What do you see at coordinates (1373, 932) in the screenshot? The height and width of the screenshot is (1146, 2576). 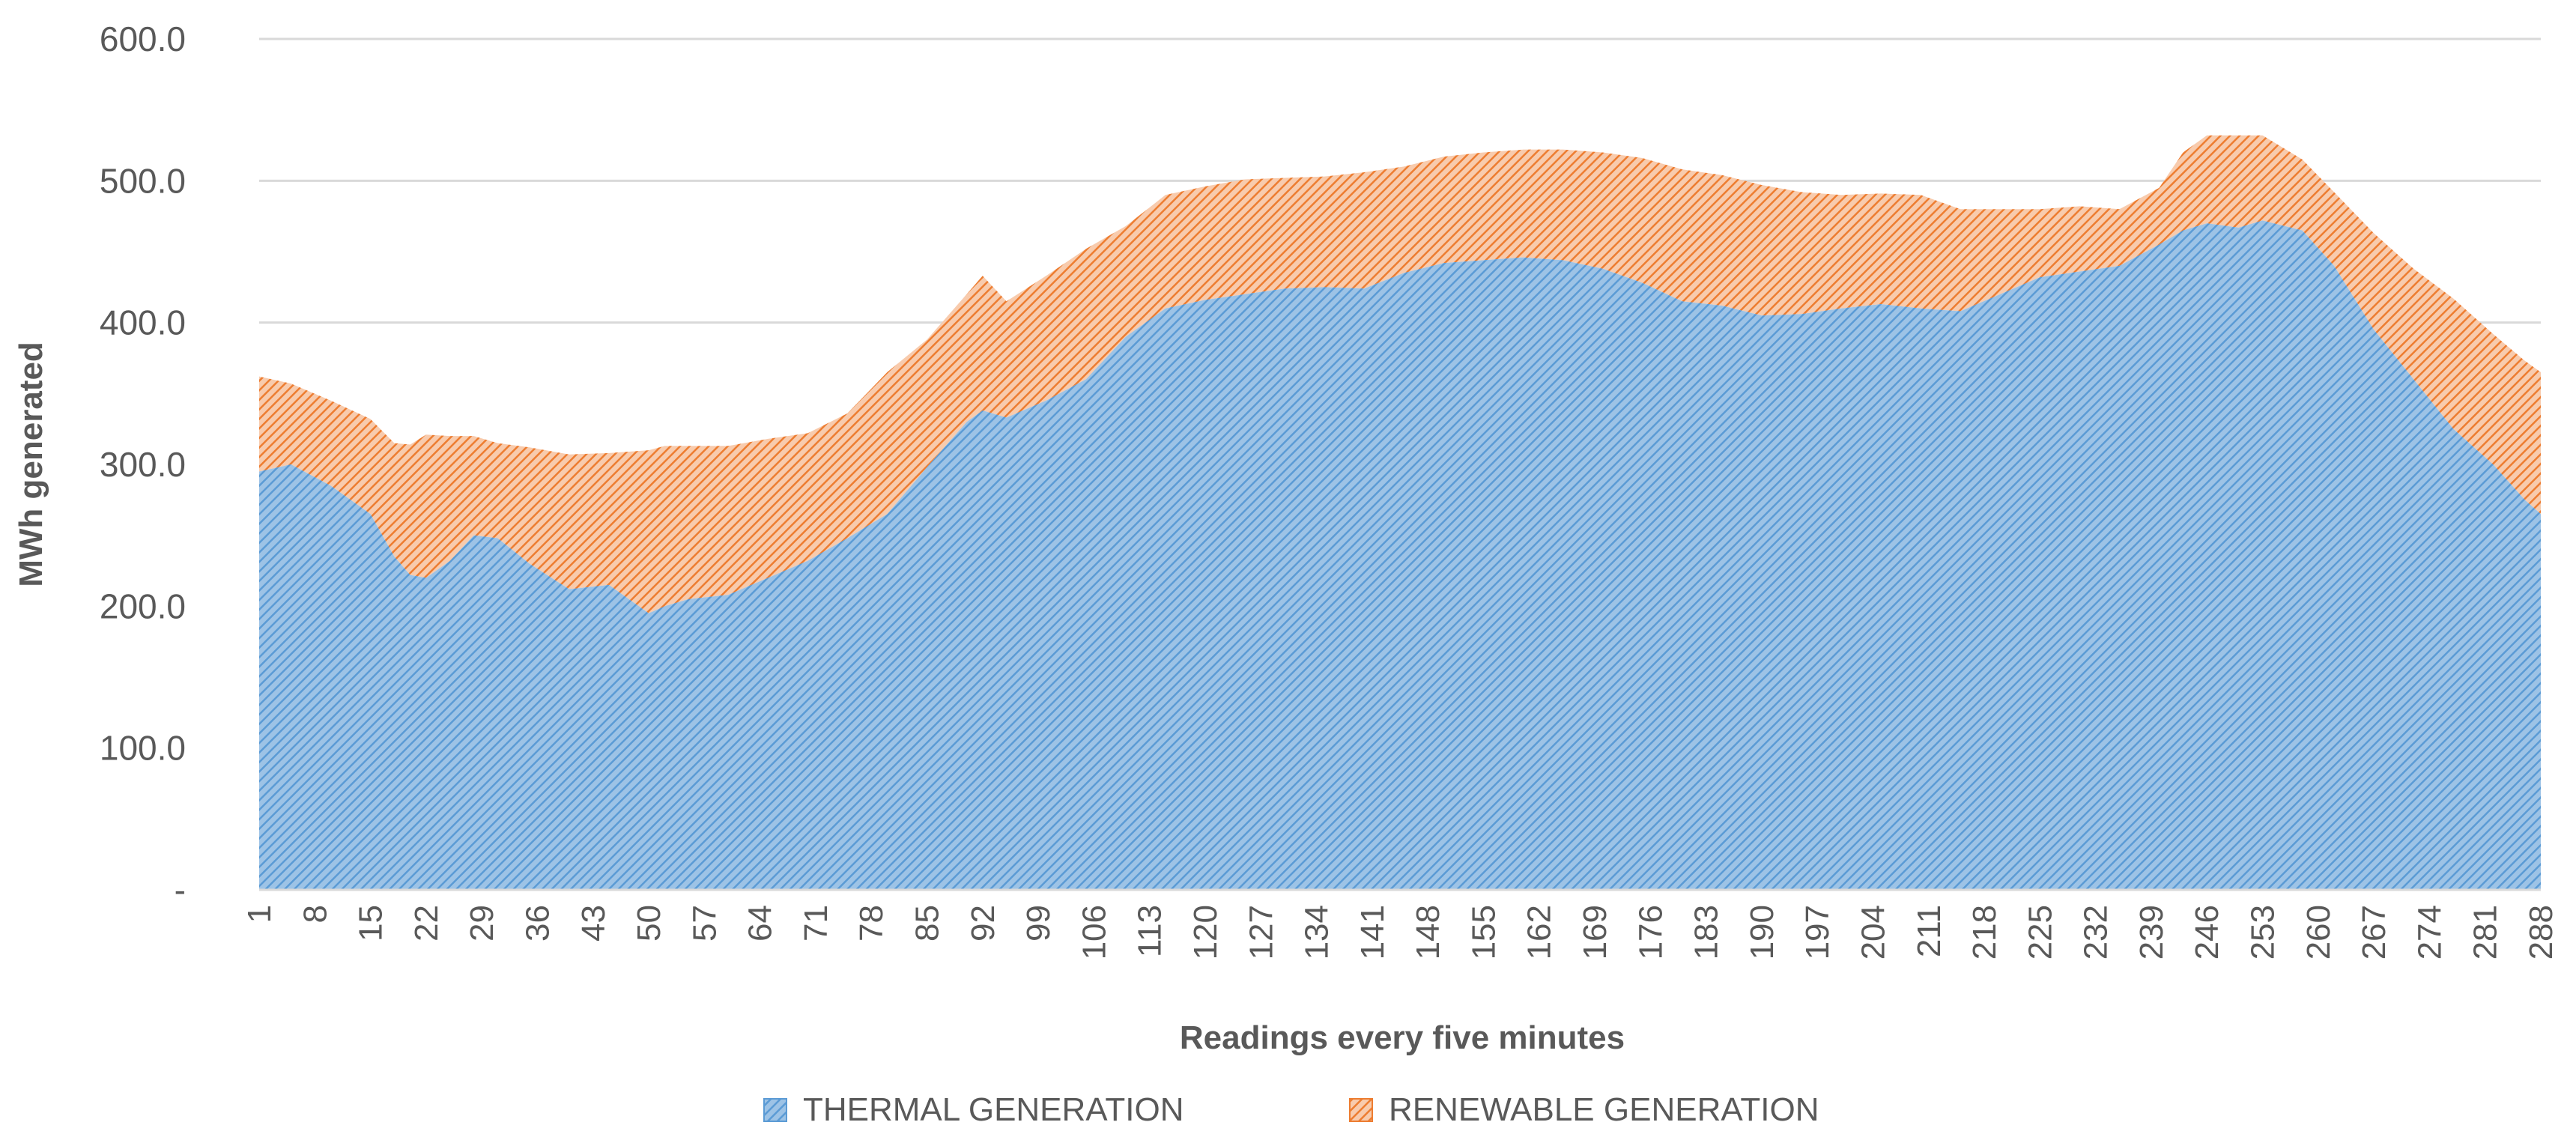 I see `x-tick-label: 141` at bounding box center [1373, 932].